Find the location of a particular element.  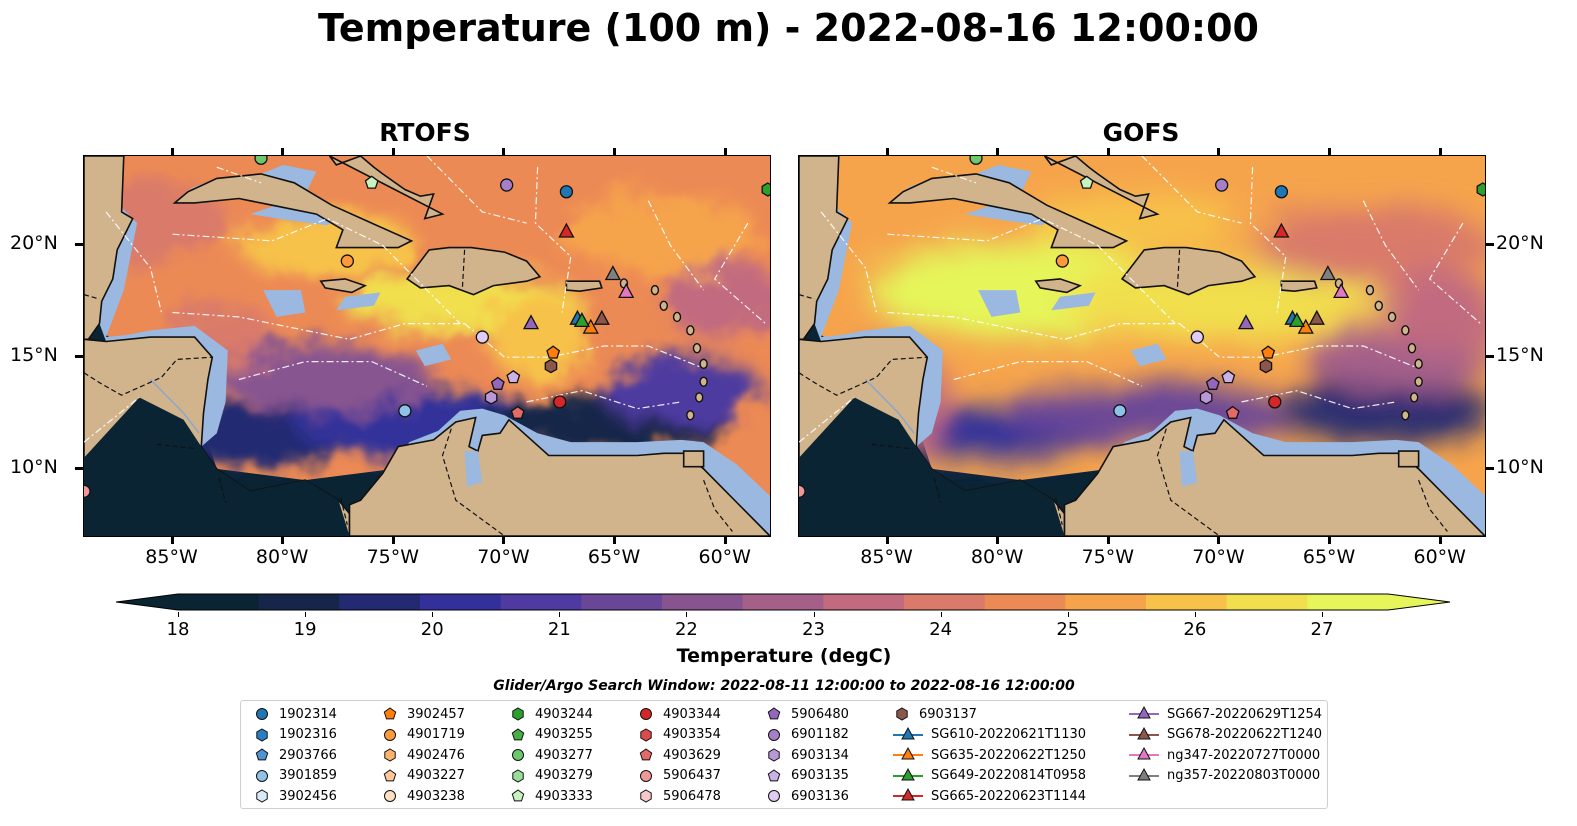

legend-item-label: 5906480 is located at coordinates (820, 714).